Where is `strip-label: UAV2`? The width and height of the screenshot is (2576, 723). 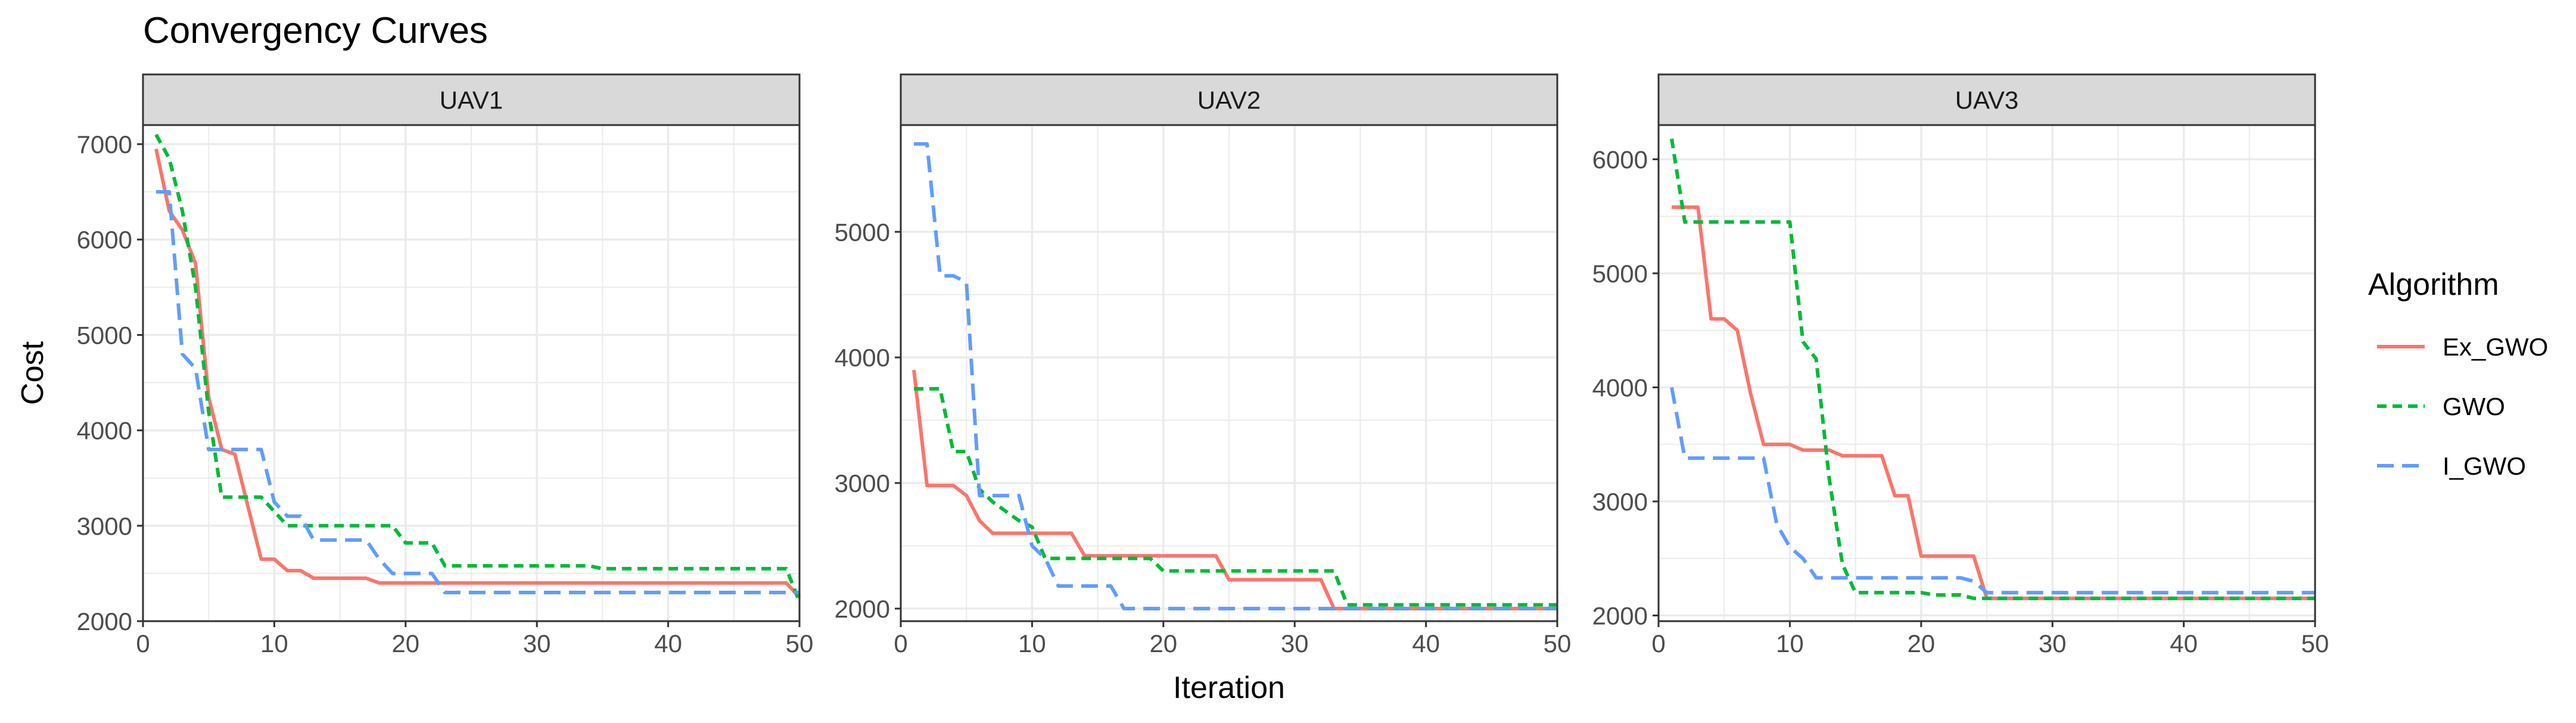 strip-label: UAV2 is located at coordinates (1229, 100).